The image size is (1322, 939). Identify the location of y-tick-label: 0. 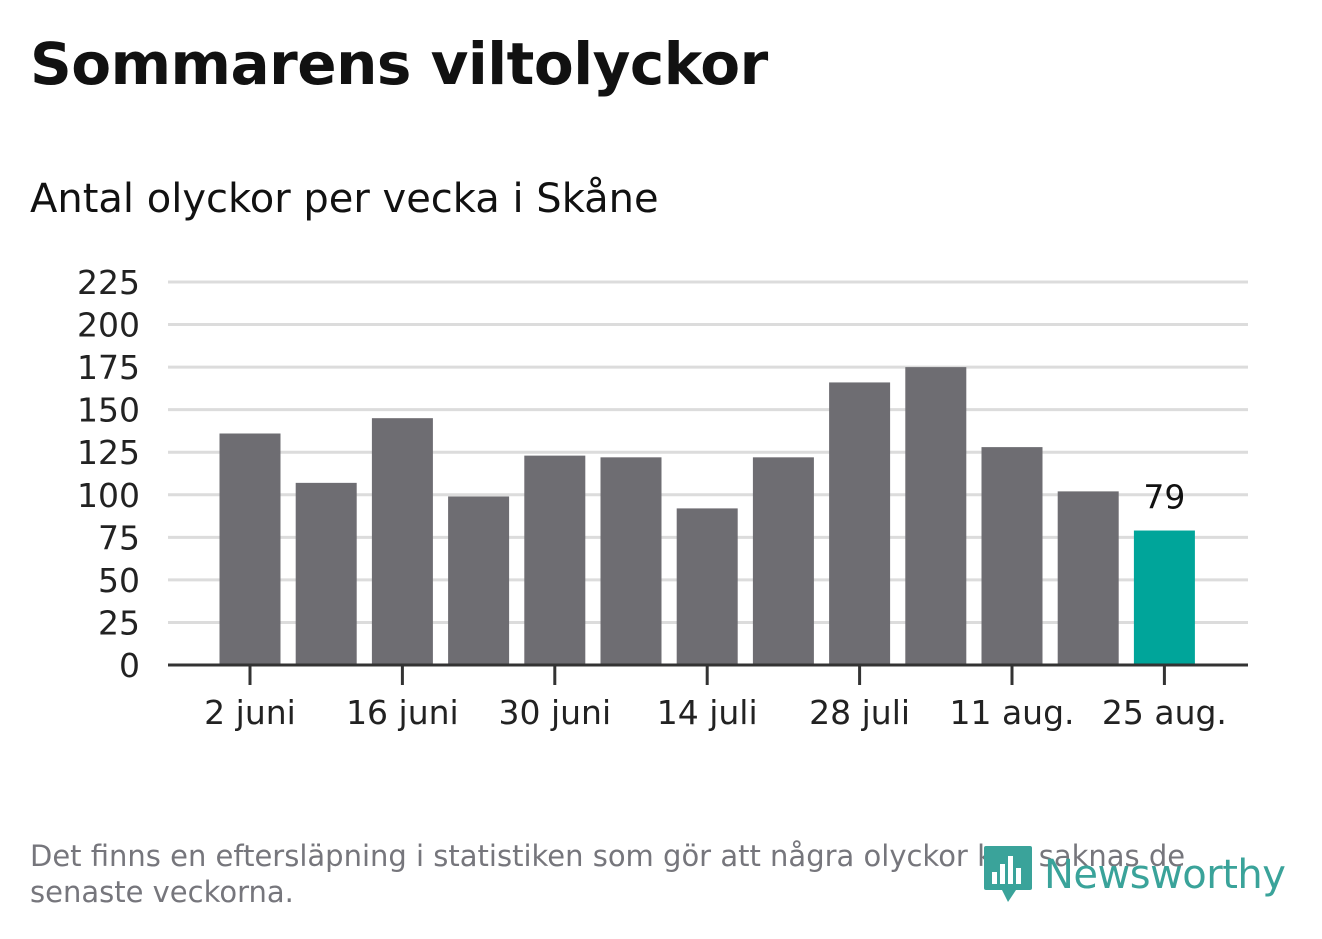
(129, 665).